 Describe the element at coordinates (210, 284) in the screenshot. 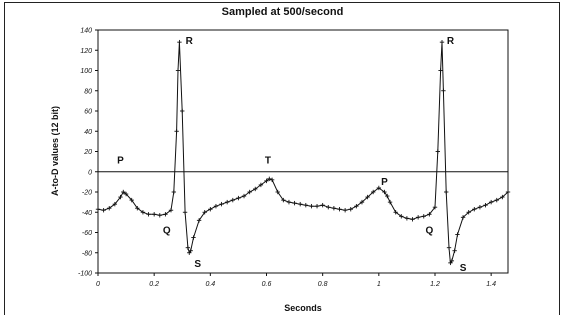

I see `x-tick-label: 0.4` at that location.